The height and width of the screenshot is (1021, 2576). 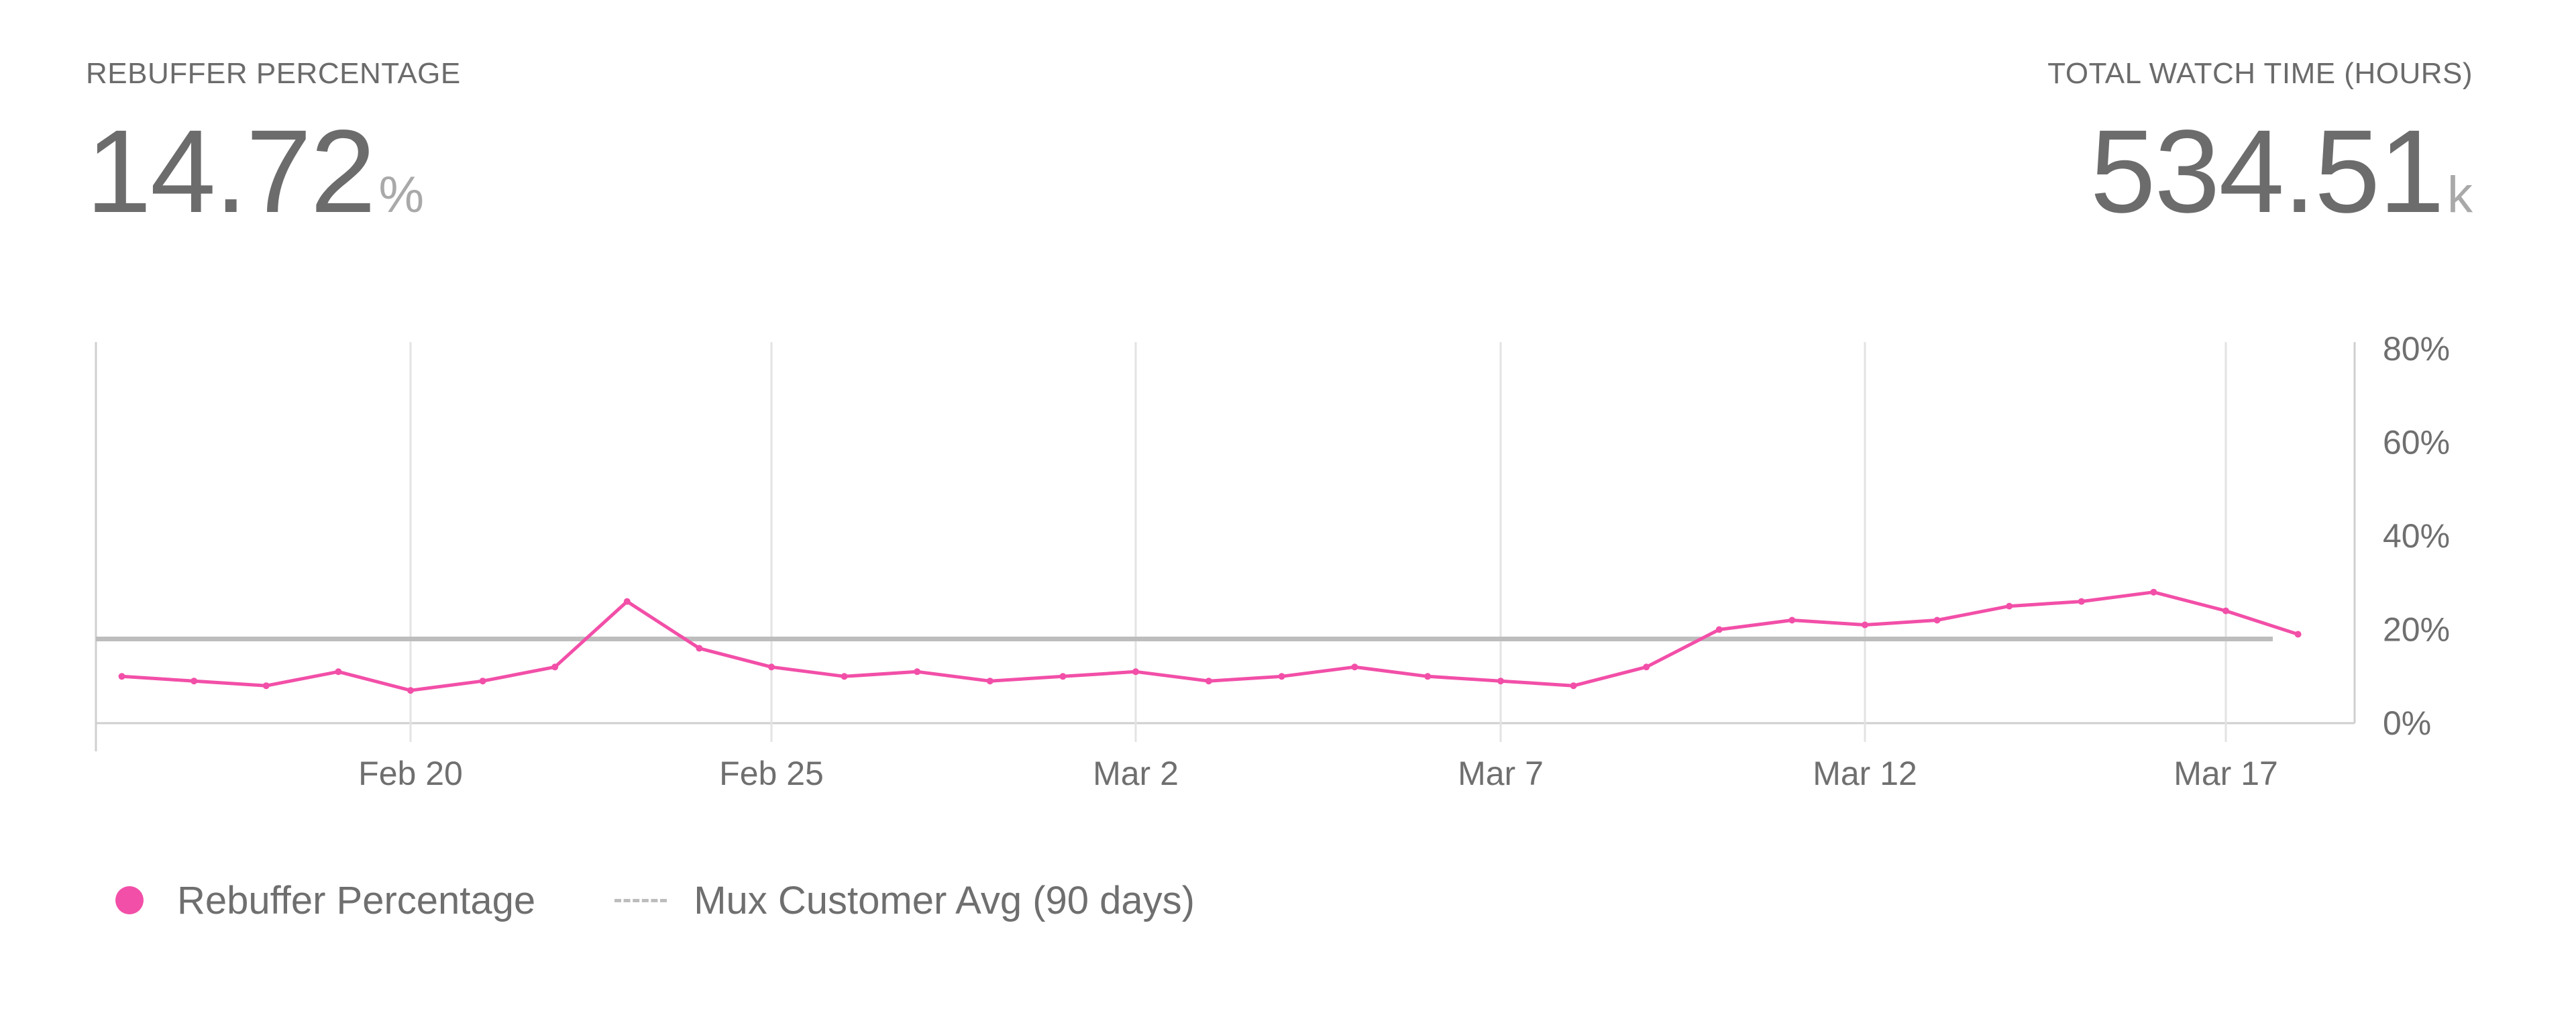 I want to click on x-tick-label: Feb 25, so click(x=771, y=773).